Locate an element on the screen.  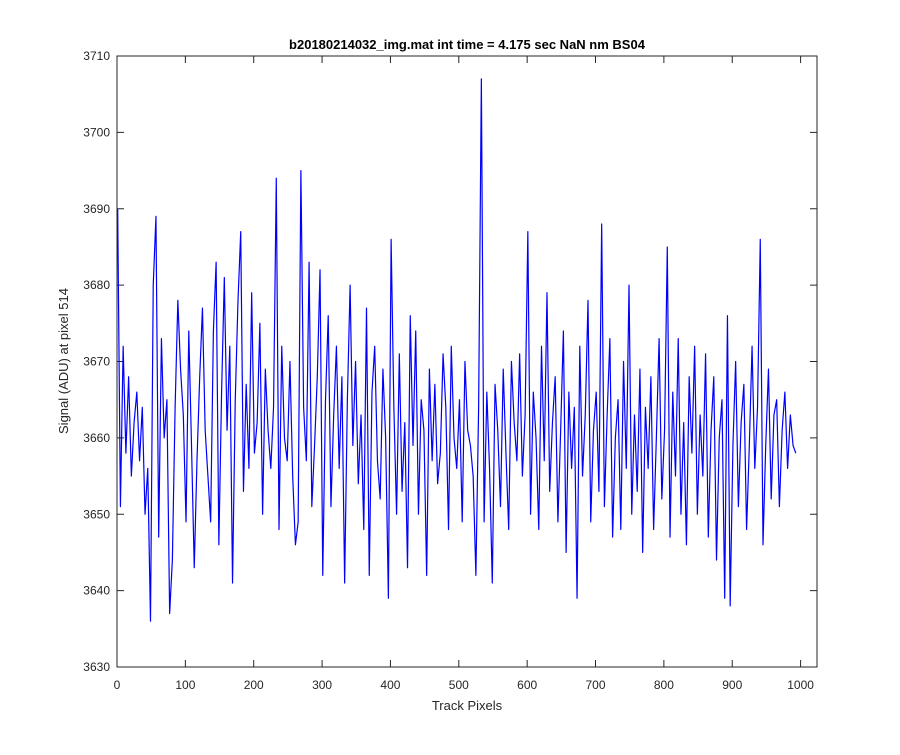
y-tick-label: 3630 is located at coordinates (96, 667).